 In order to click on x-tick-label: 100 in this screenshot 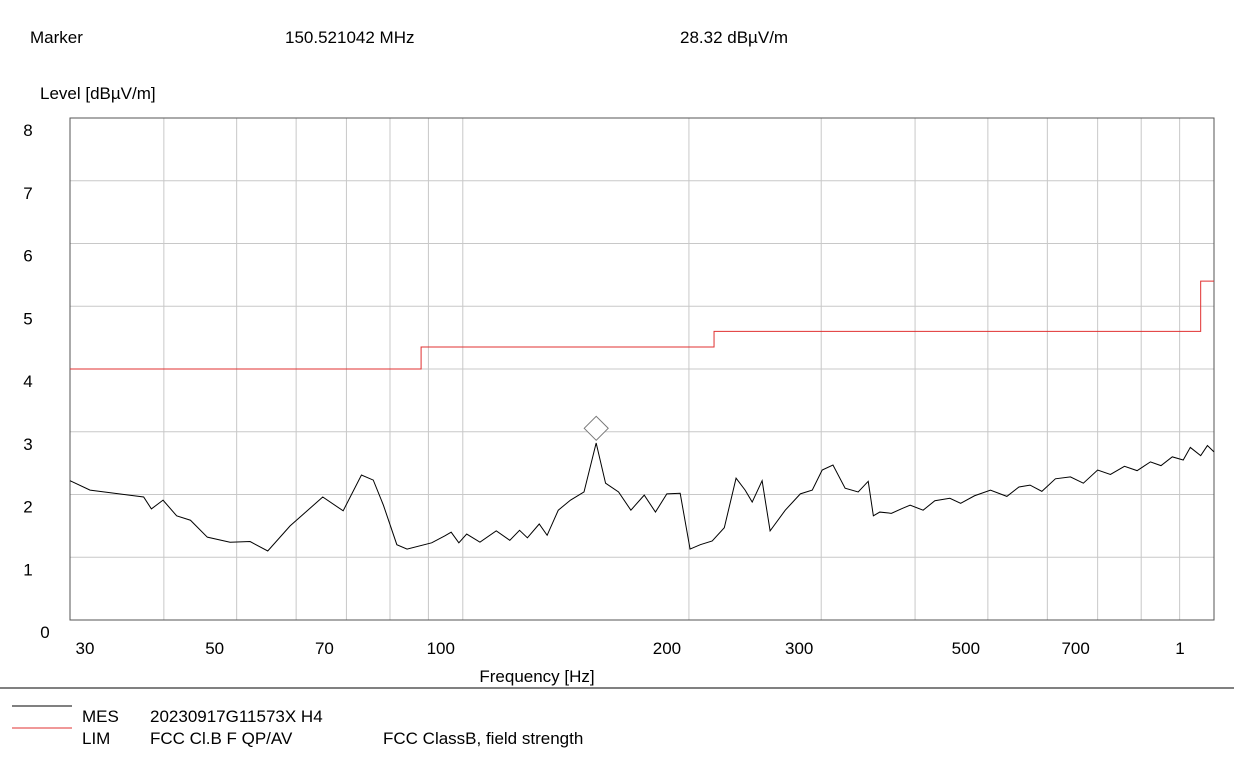, I will do `click(441, 648)`.